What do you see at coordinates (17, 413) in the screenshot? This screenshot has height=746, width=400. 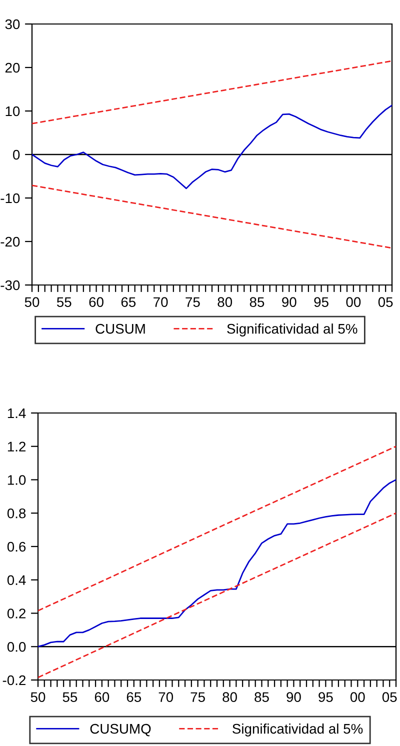 I see `y-tick-label: 1.4` at bounding box center [17, 413].